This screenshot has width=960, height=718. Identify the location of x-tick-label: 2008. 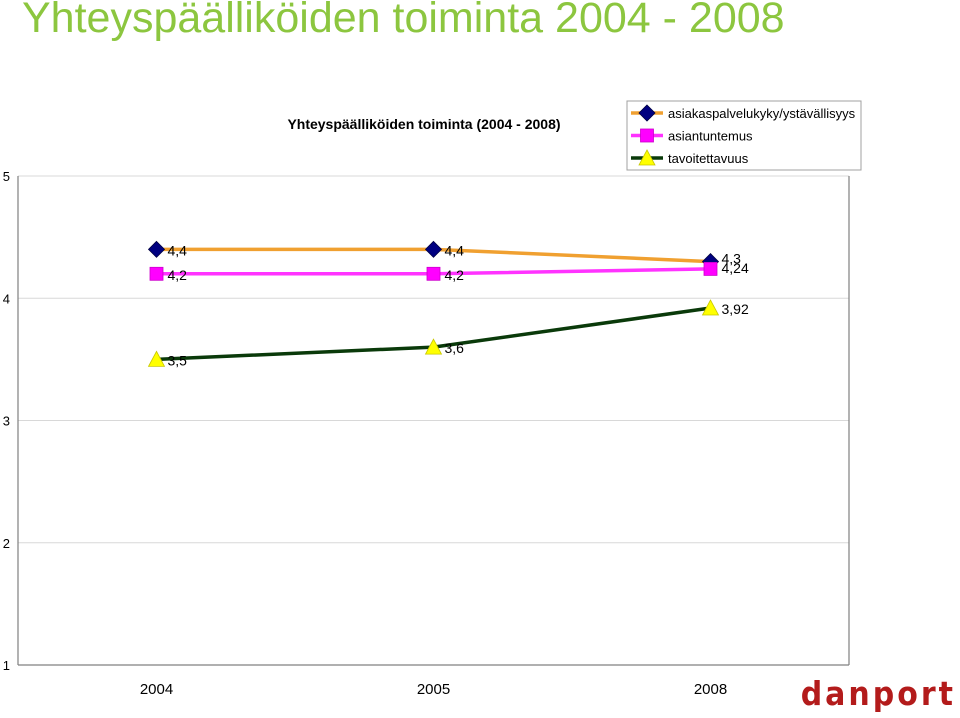
(710, 689).